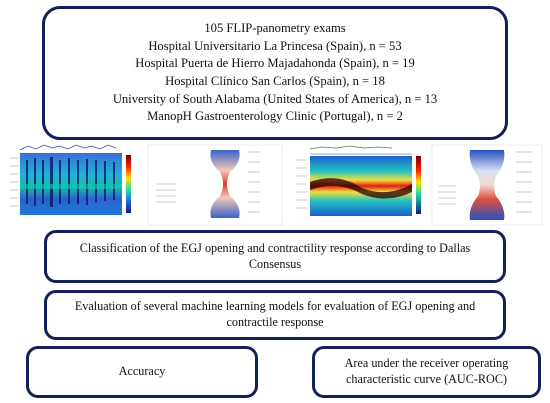 Image resolution: width=550 pixels, height=403 pixels. I want to click on flip-panometry-image-left, so click(145, 184).